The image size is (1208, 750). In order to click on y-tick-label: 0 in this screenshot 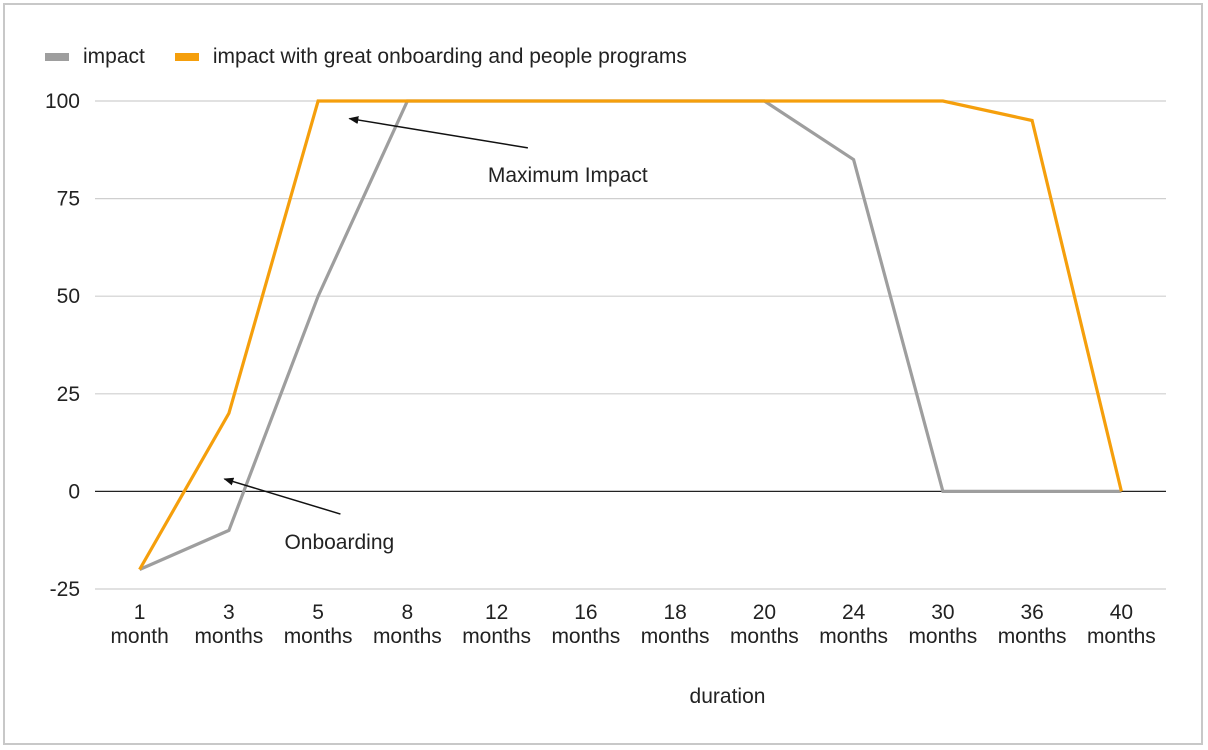, I will do `click(74, 491)`.